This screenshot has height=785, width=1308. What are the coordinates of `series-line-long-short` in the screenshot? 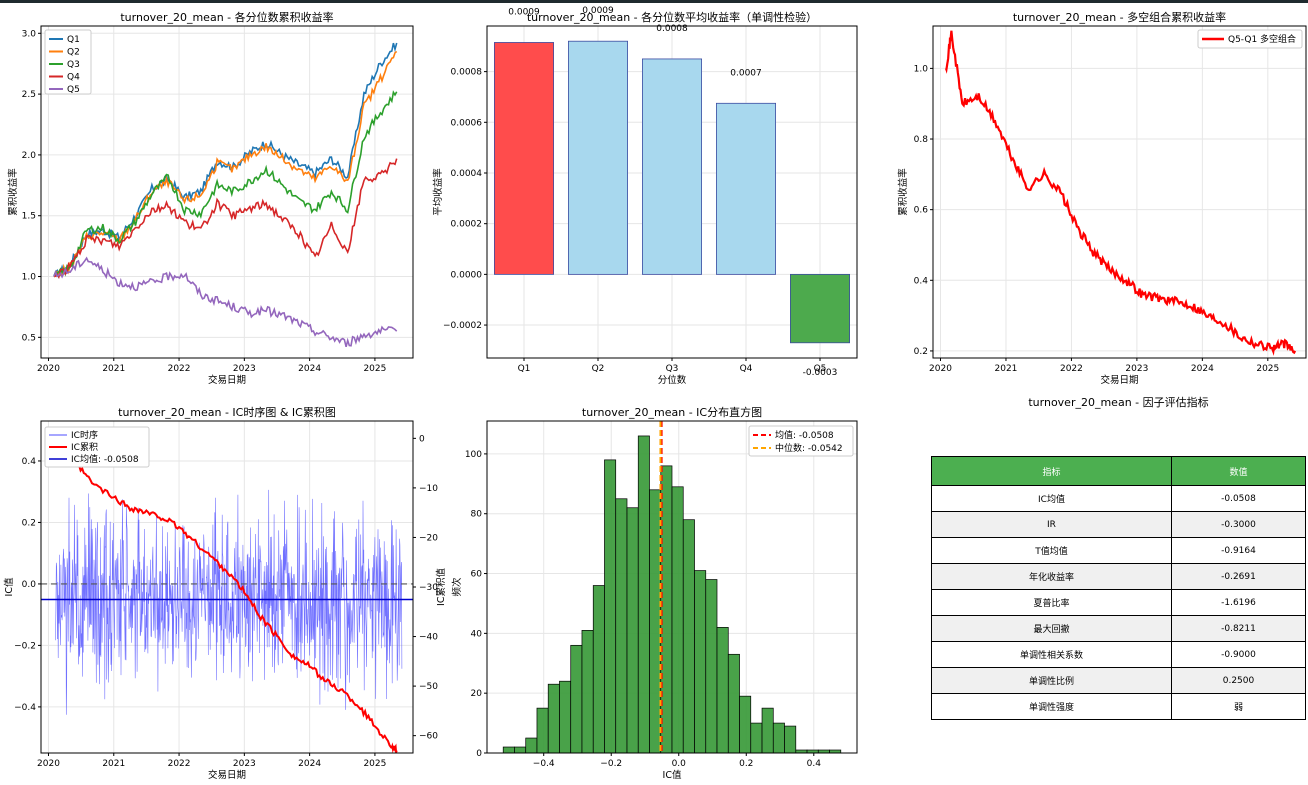 It's located at (1120, 193).